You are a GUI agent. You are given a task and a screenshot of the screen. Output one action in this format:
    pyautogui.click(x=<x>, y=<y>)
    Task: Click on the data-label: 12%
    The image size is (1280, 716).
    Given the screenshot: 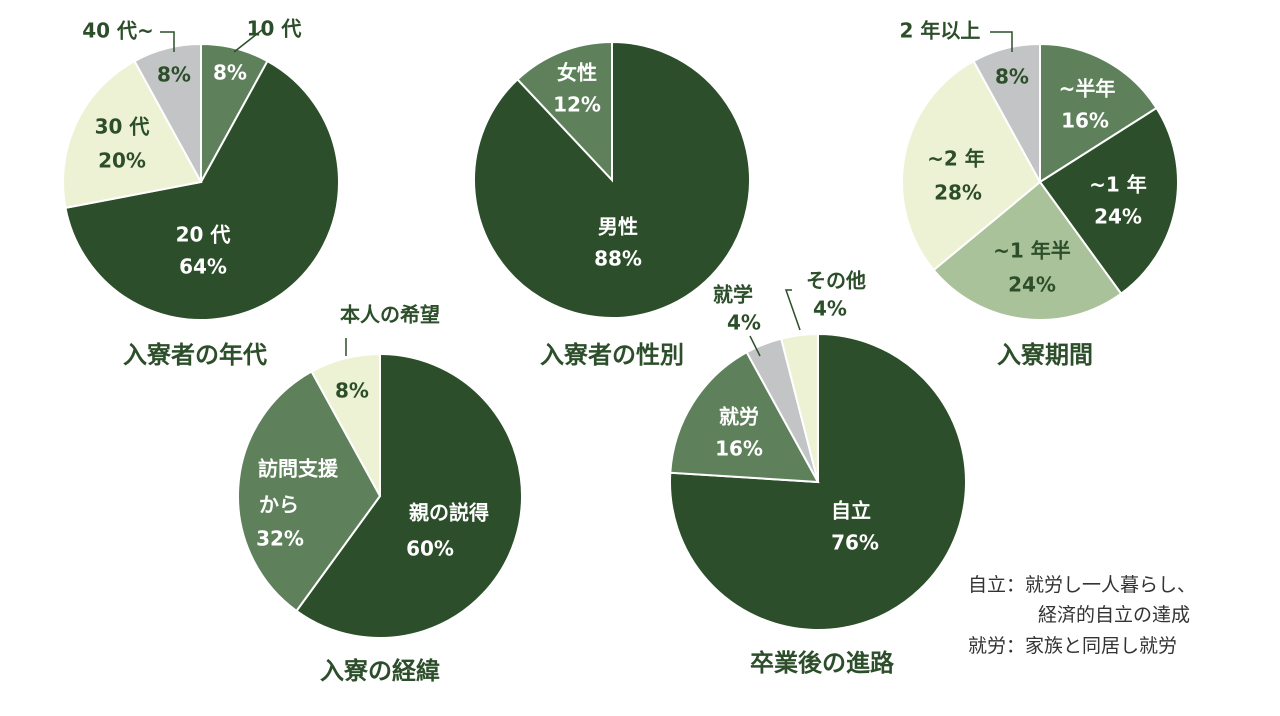 What is the action you would take?
    pyautogui.click(x=577, y=105)
    